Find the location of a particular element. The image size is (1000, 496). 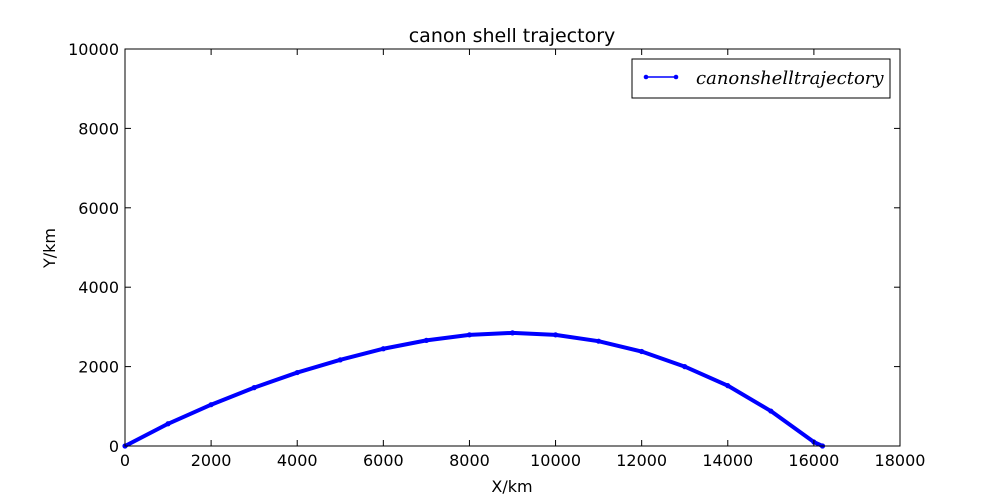

x-tick-label: 16000 is located at coordinates (813, 460).